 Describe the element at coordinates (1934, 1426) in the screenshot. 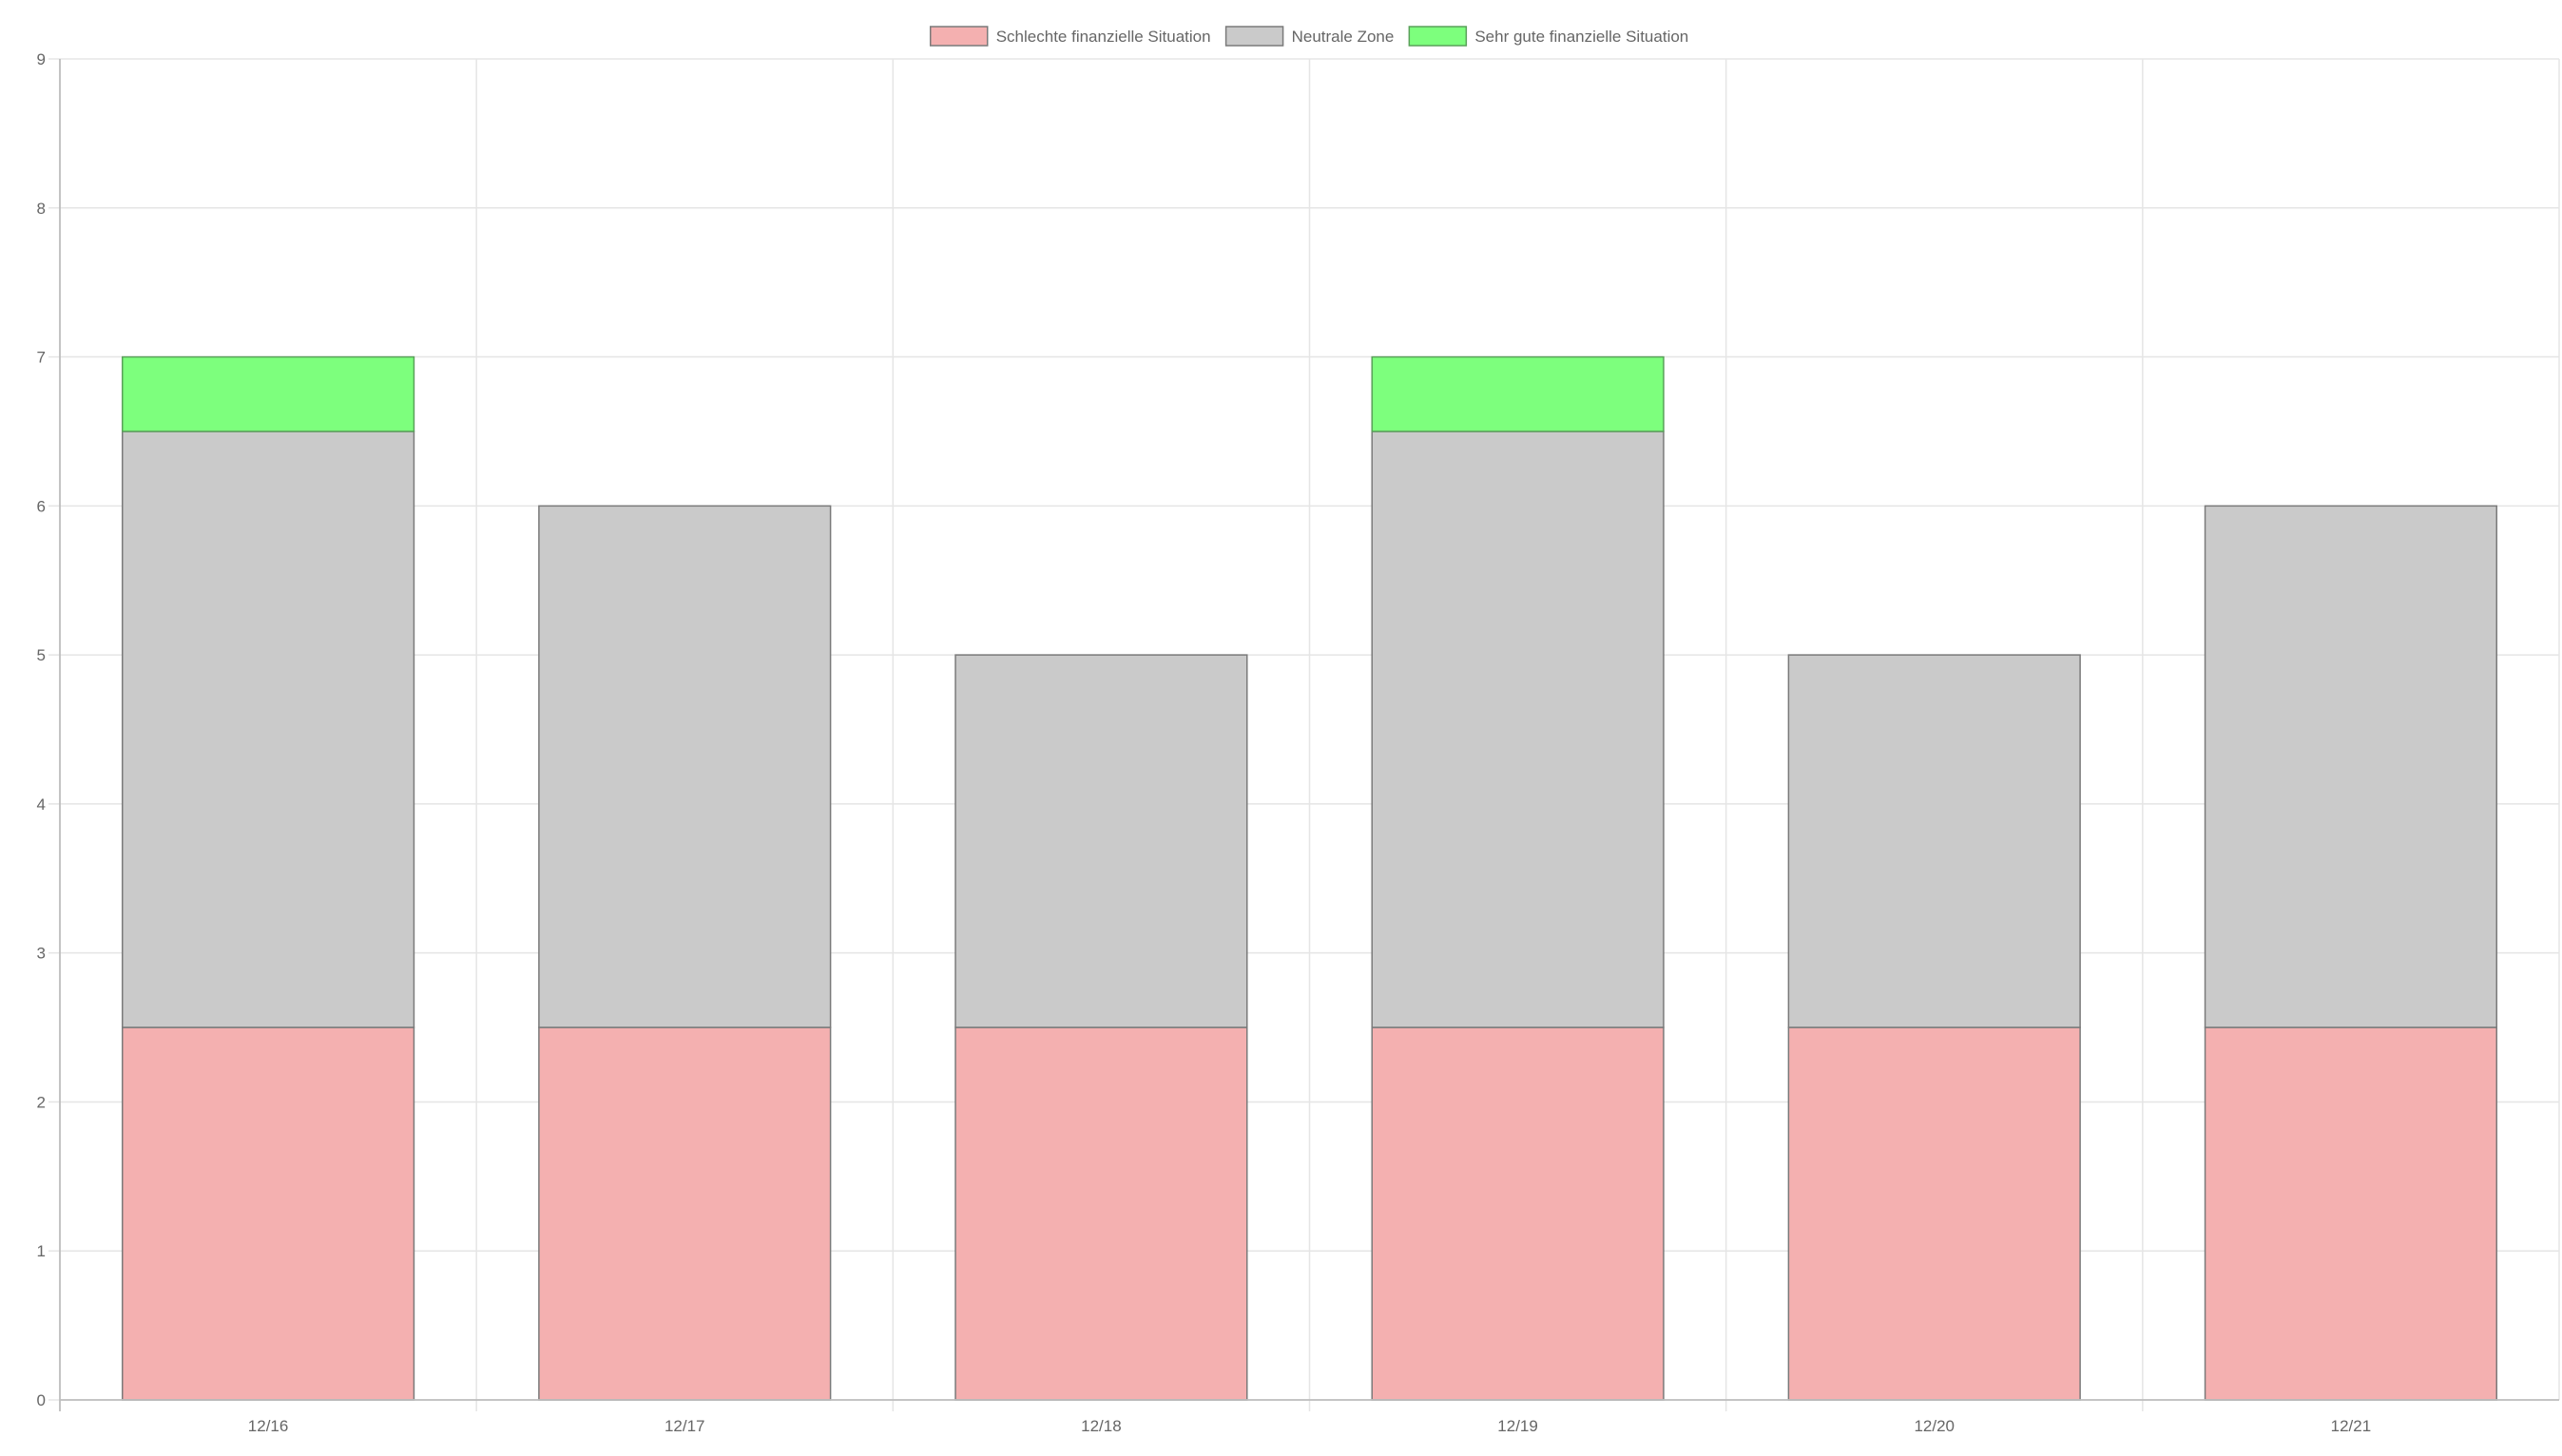

I see `x-tick-label: 12/20` at that location.